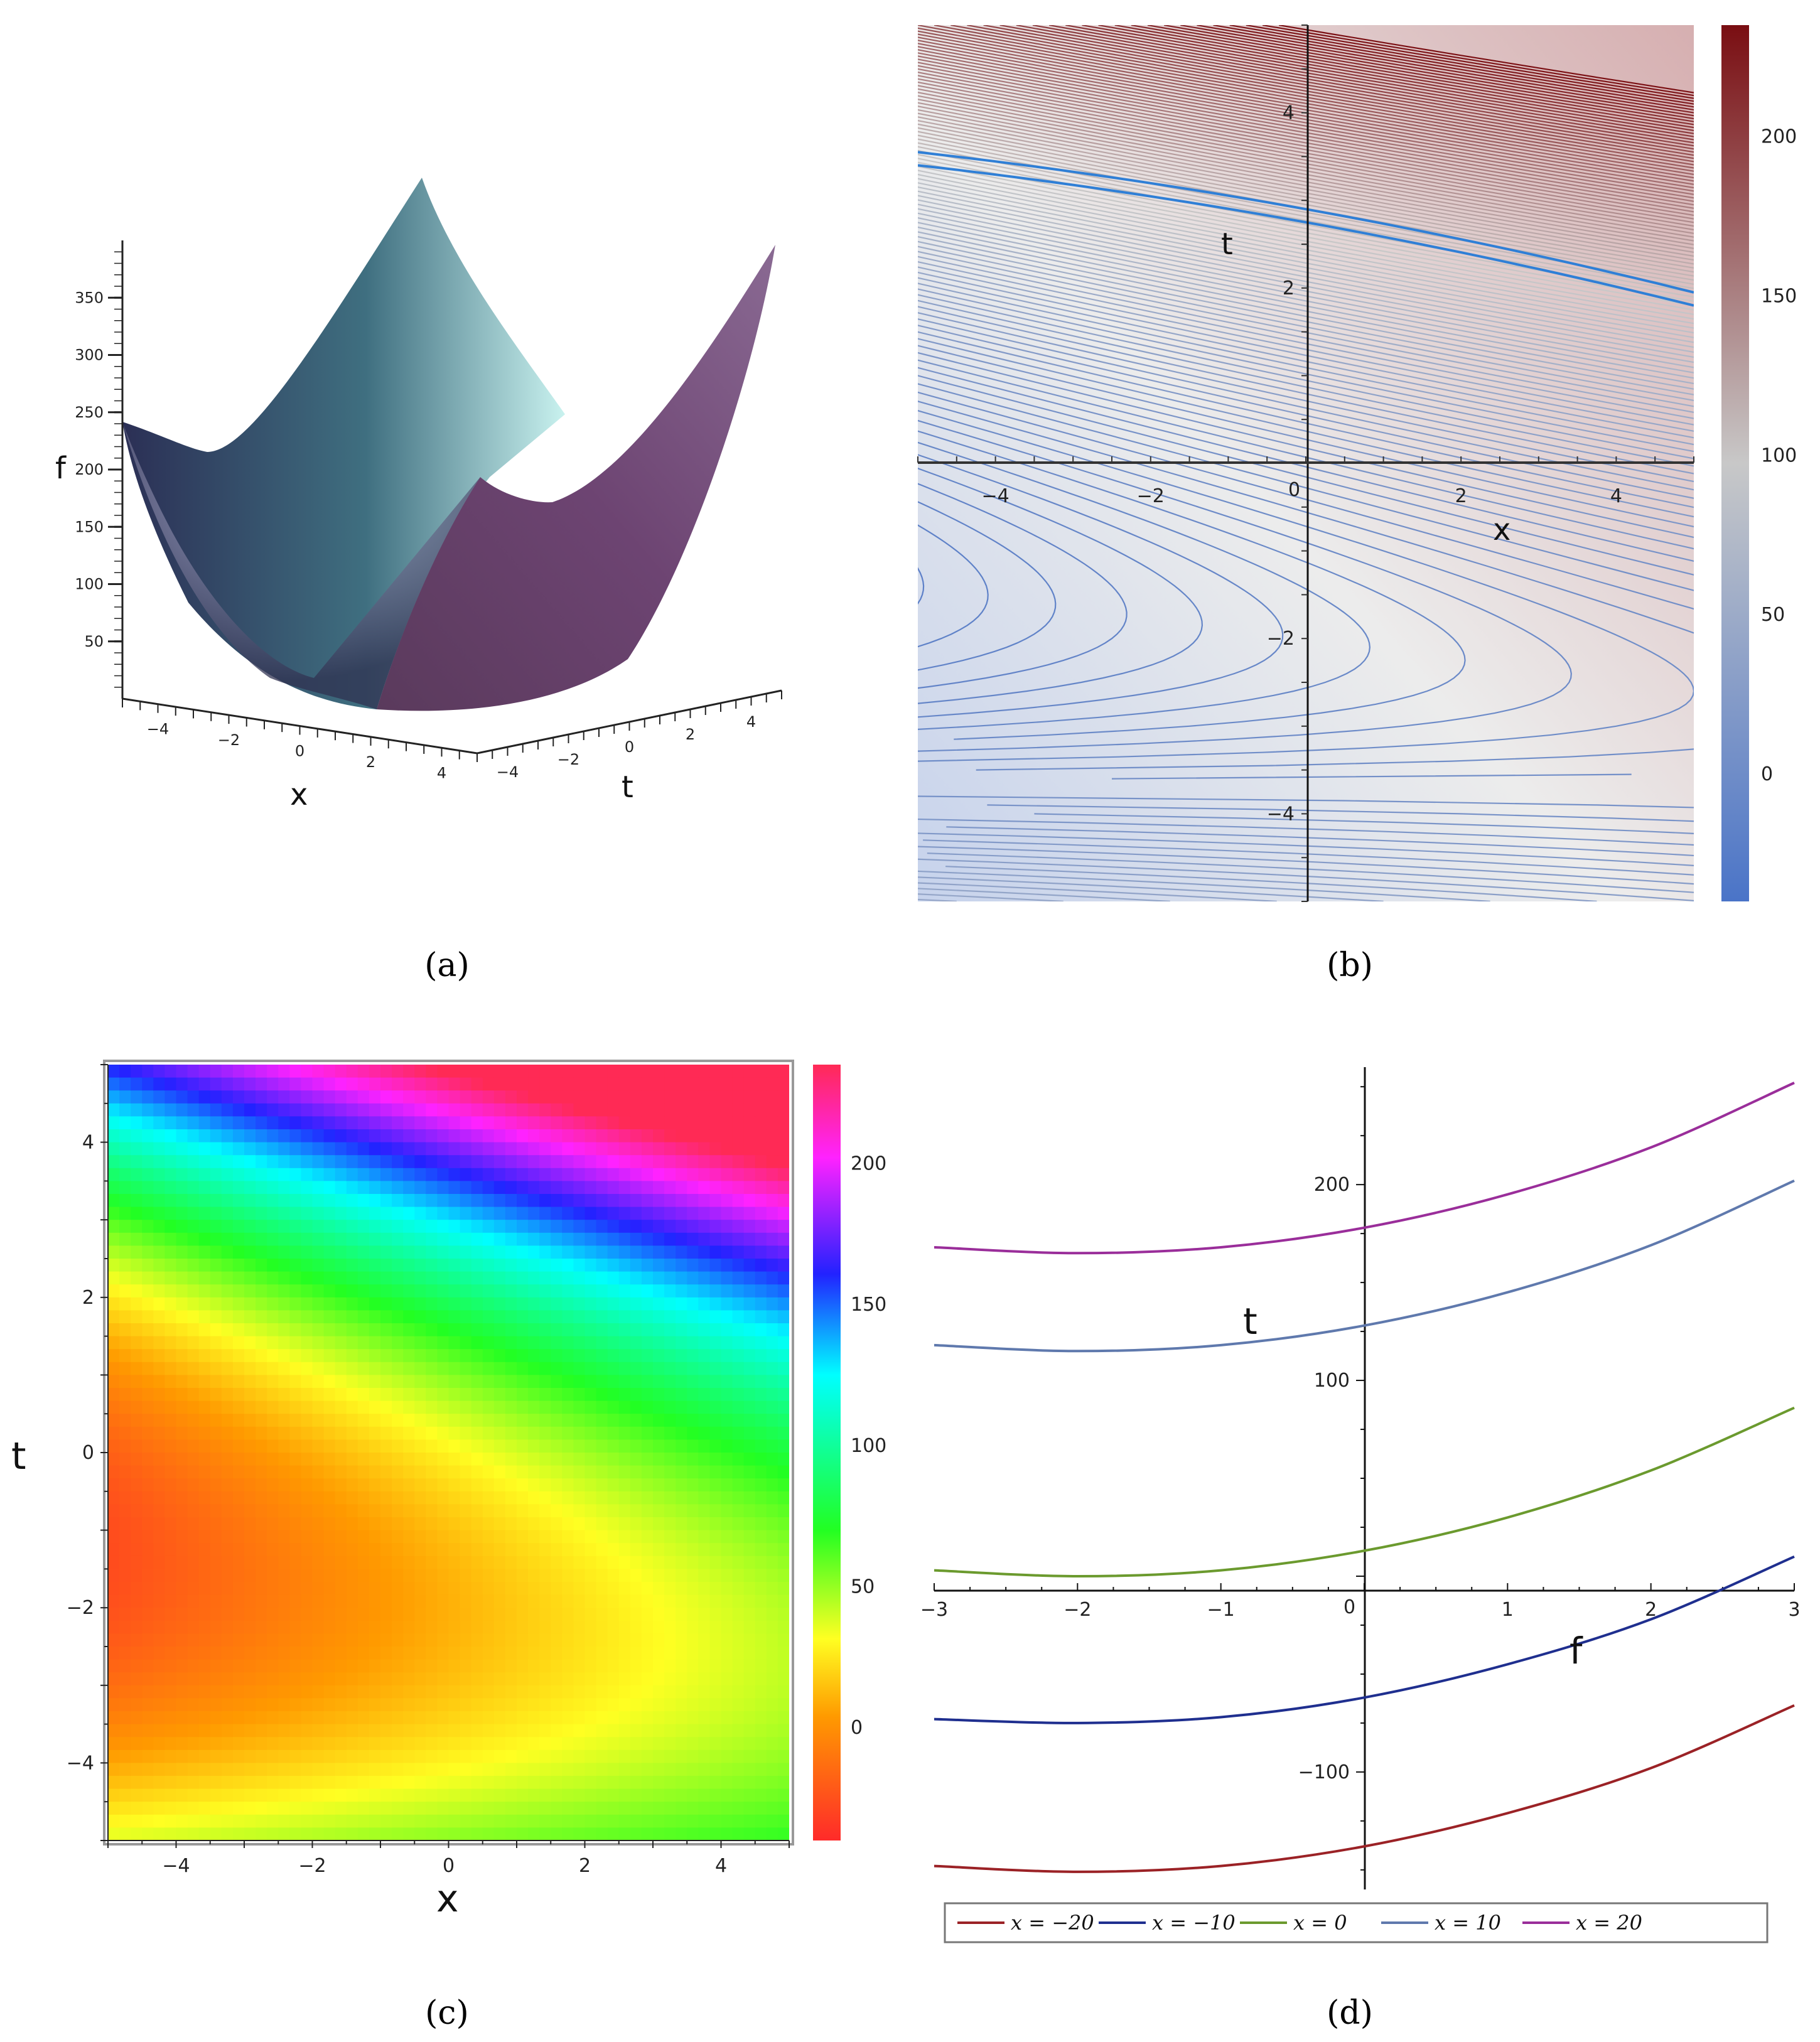  I want to click on z-axis-label: f, so click(61, 468).